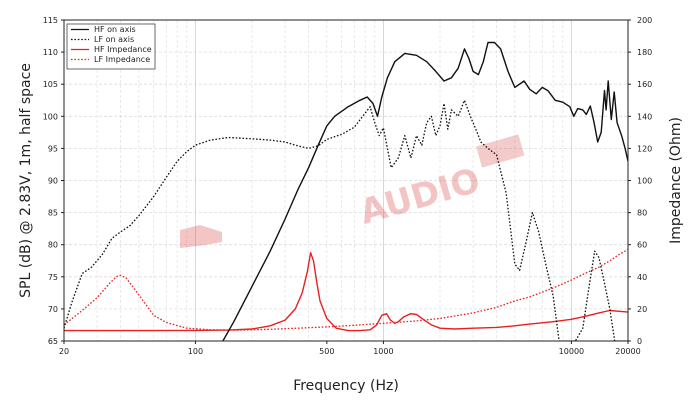  I want to click on legend-box, so click(111, 46).